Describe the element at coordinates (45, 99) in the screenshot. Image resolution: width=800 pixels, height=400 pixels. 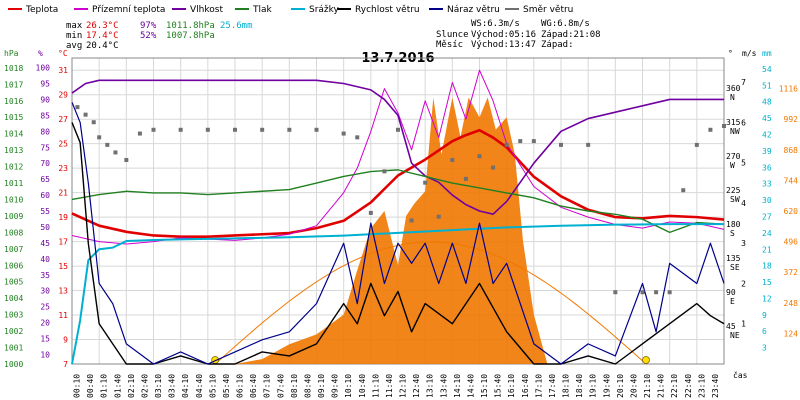
I see `pct-tick: 90` at that location.